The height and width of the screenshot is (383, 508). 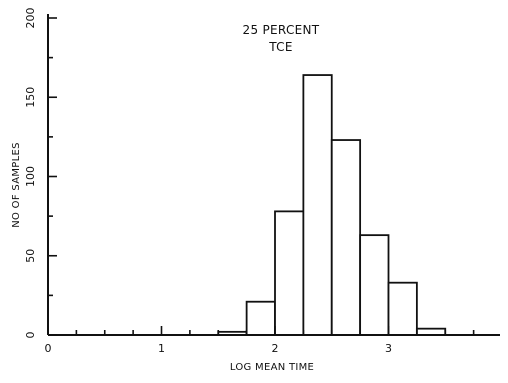 What do you see at coordinates (48, 348) in the screenshot?
I see `x-tick-label: 0` at bounding box center [48, 348].